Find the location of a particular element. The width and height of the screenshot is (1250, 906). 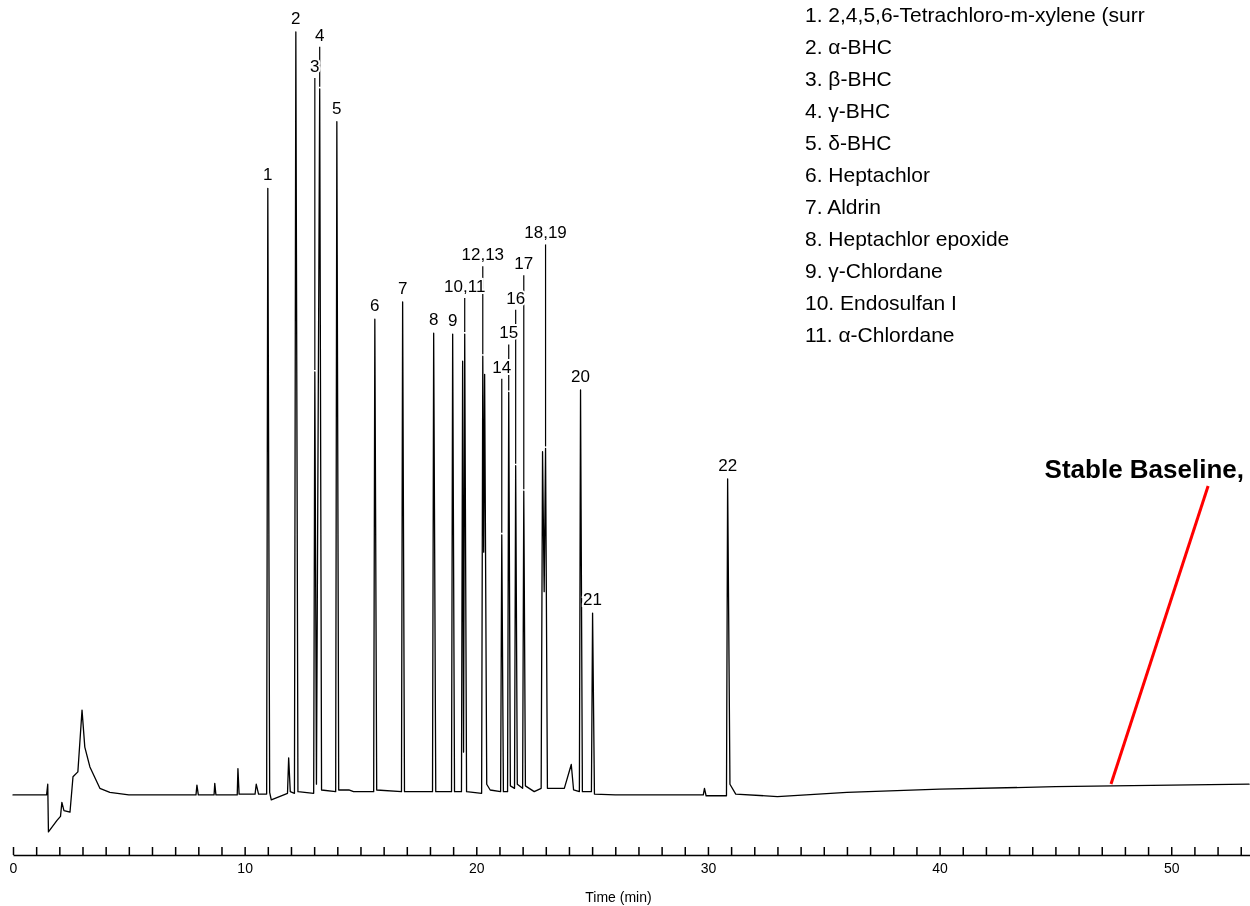

annotation: 10. Endosulfan I is located at coordinates (881, 302).